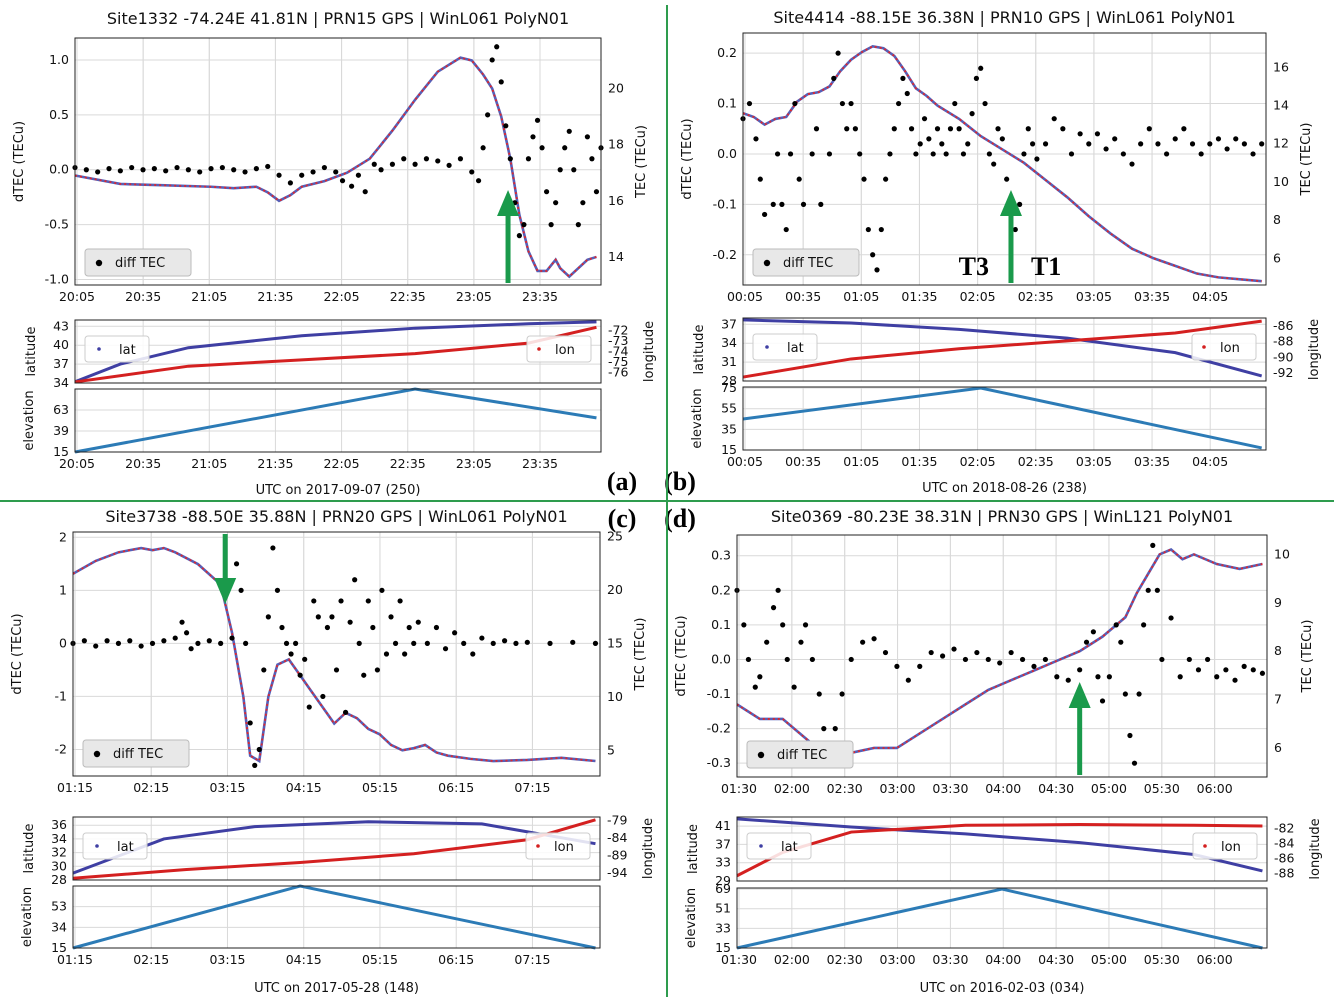  I want to click on y-tick-label-right: -72, so click(618, 330).